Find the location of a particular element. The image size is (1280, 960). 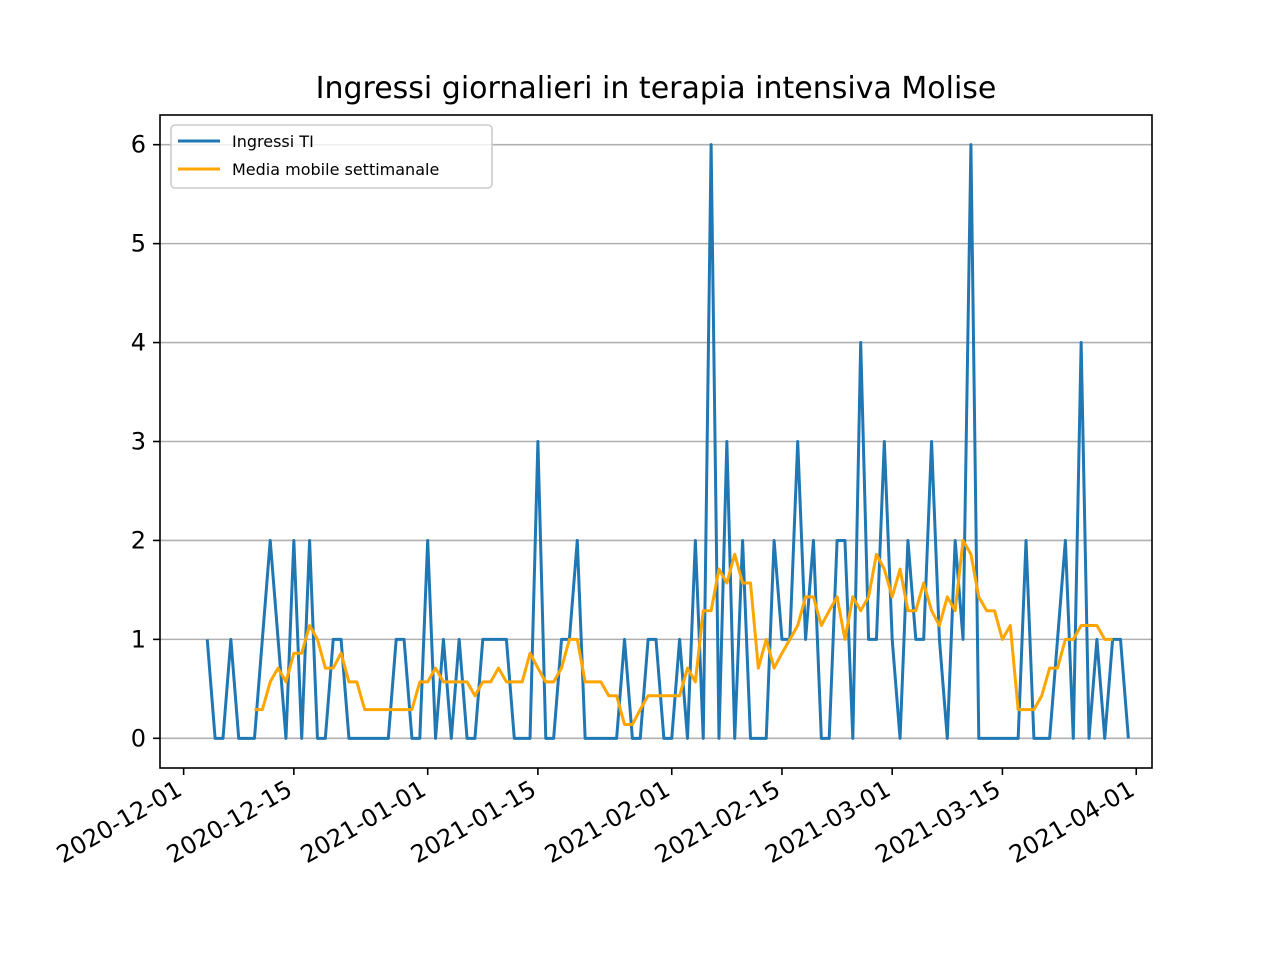

legend-label-media-mobile: Media mobile settimanale is located at coordinates (335, 169).